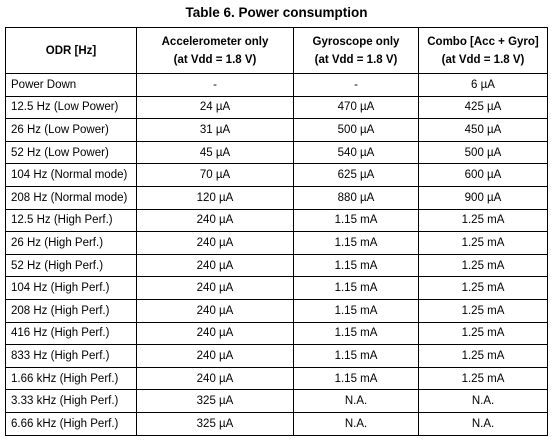 The width and height of the screenshot is (553, 447). Describe the element at coordinates (483, 59) in the screenshot. I see `header-combo-condition: (at Vdd = 1.8 V)` at that location.